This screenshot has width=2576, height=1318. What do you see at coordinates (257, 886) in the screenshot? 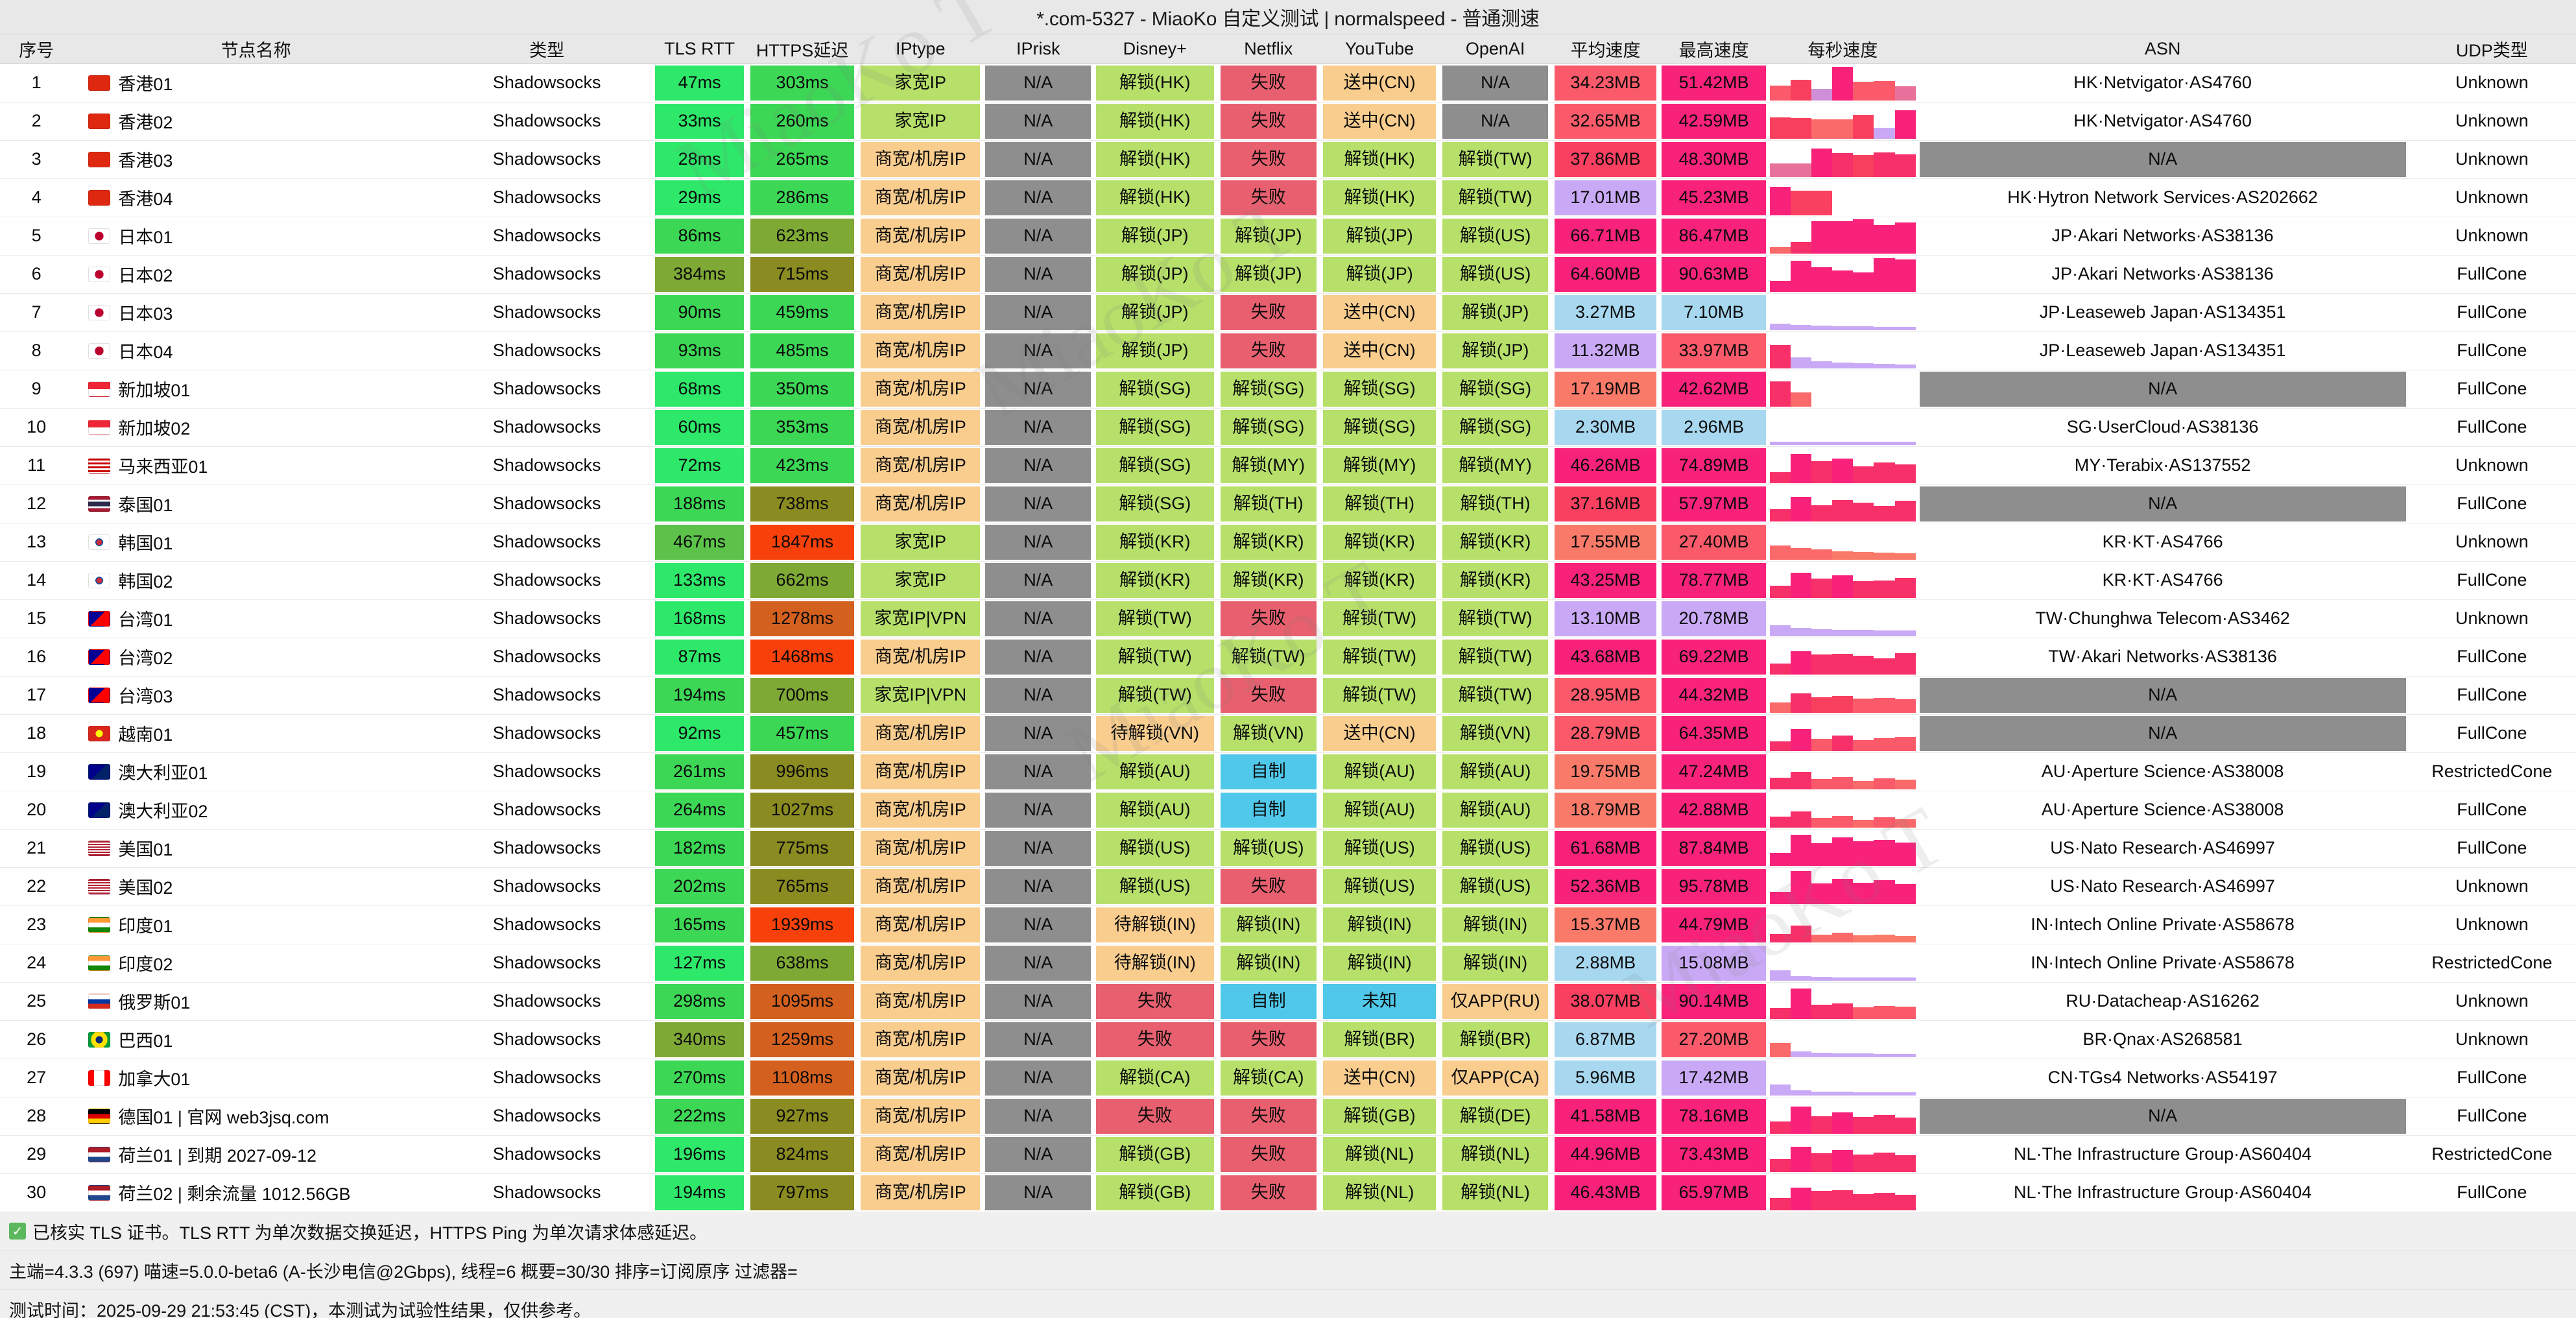
I see `node-name-cell: 美国02` at bounding box center [257, 886].